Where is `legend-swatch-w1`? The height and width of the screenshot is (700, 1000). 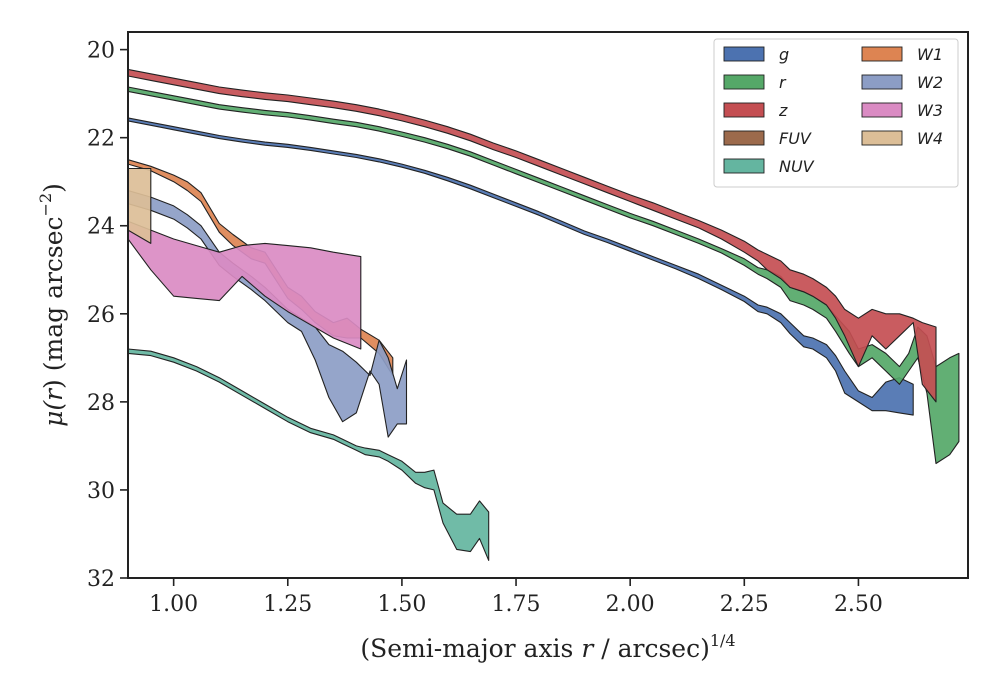 legend-swatch-w1 is located at coordinates (882, 54).